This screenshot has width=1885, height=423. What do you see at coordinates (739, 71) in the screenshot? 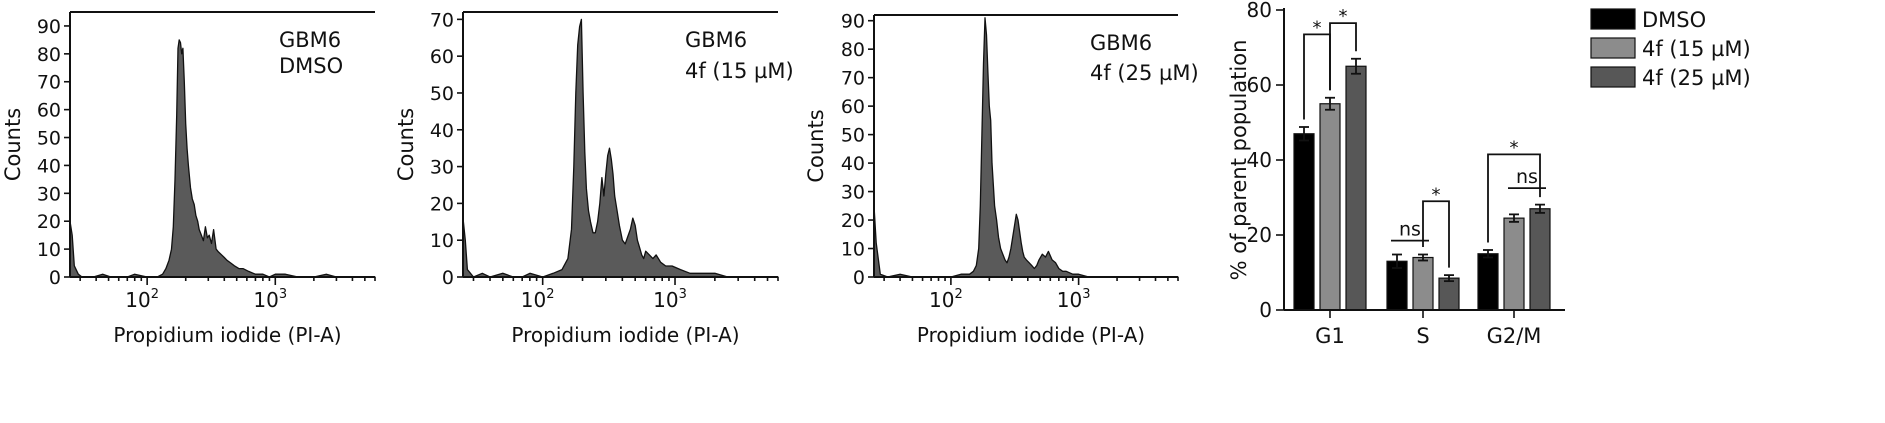
I see `panel-annotation: 4f (15 µM)` at bounding box center [739, 71].